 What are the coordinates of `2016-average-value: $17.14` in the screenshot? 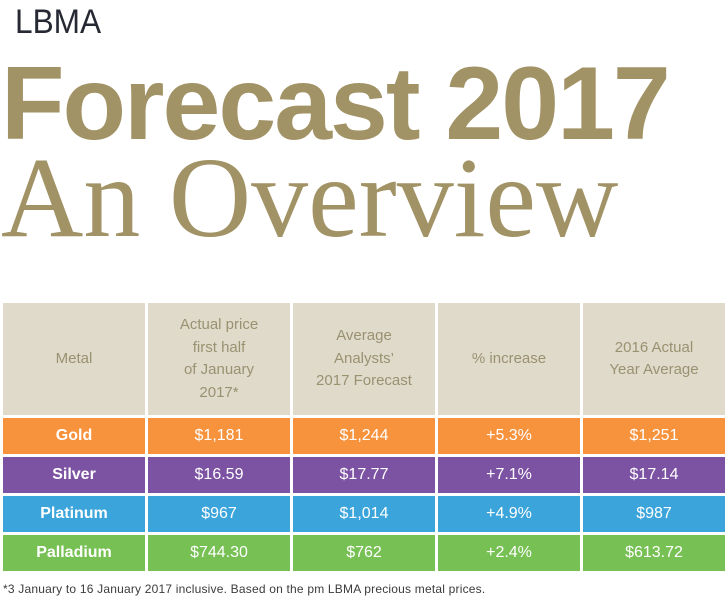 It's located at (654, 474).